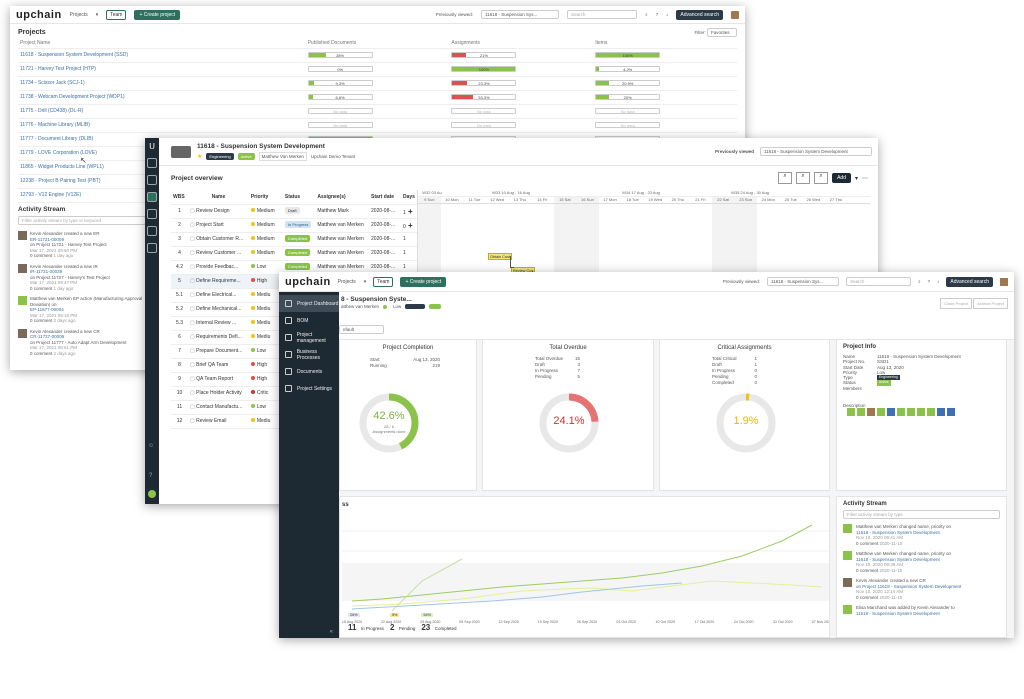 This screenshot has height=699, width=1024. I want to click on task-name-cell: ▢ Project Start, so click(218, 225).